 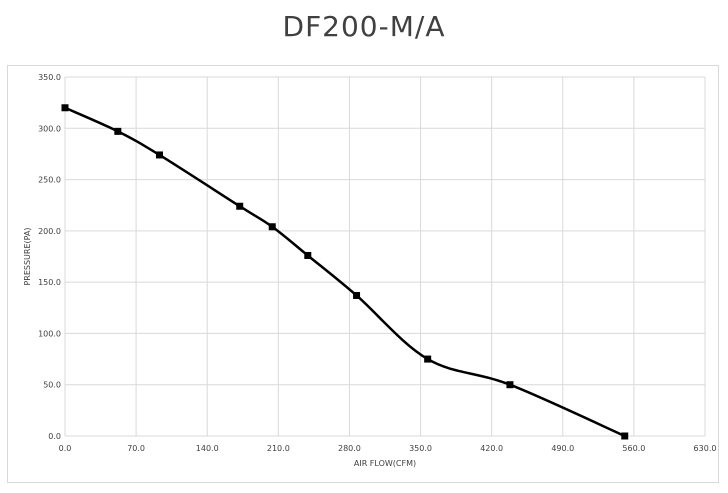 I want to click on y-tick-label: 0.0, so click(x=54, y=436).